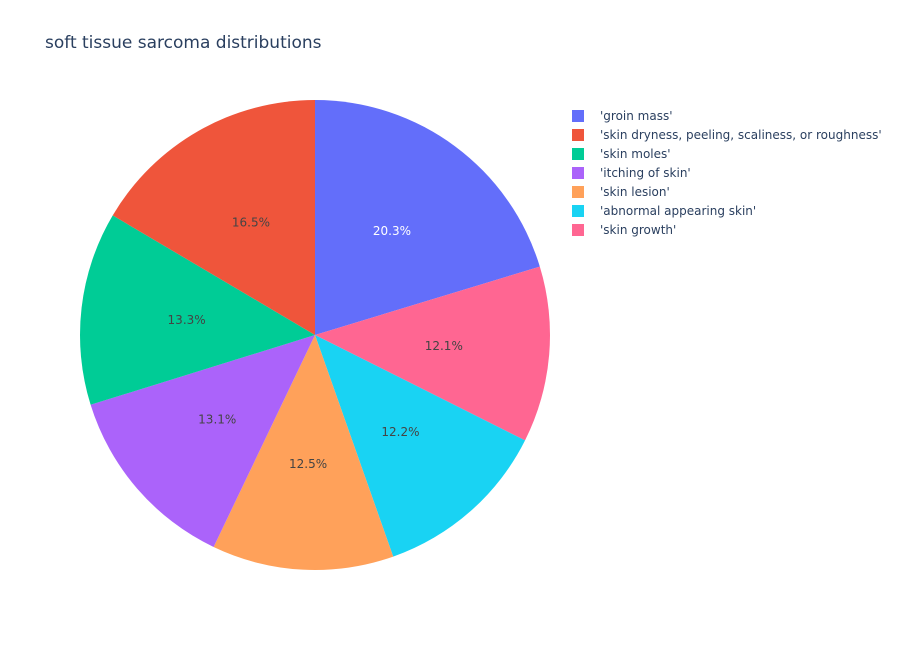  Describe the element at coordinates (308, 464) in the screenshot. I see `slice-percent-label: 12.5%` at that location.